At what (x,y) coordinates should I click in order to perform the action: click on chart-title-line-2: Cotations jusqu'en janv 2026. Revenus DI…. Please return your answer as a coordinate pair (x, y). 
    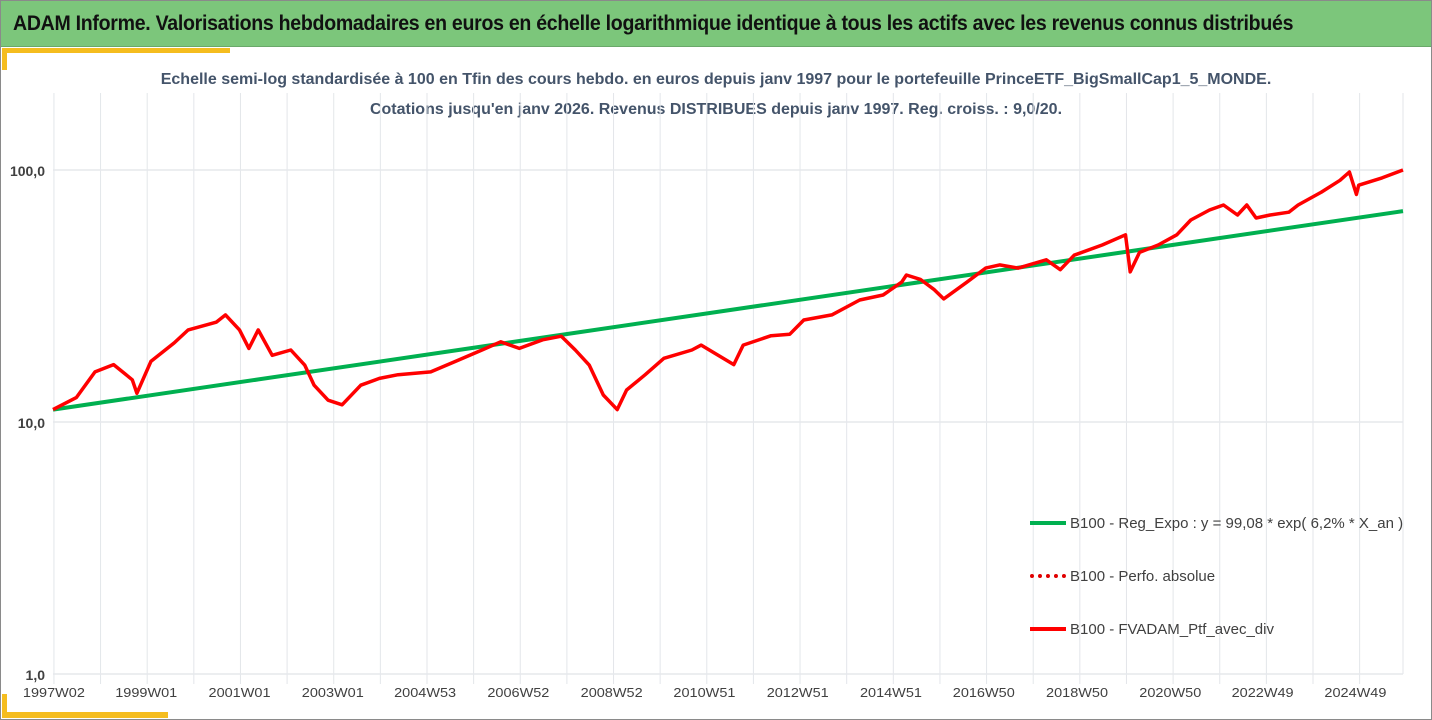
    Looking at the image, I should click on (716, 109).